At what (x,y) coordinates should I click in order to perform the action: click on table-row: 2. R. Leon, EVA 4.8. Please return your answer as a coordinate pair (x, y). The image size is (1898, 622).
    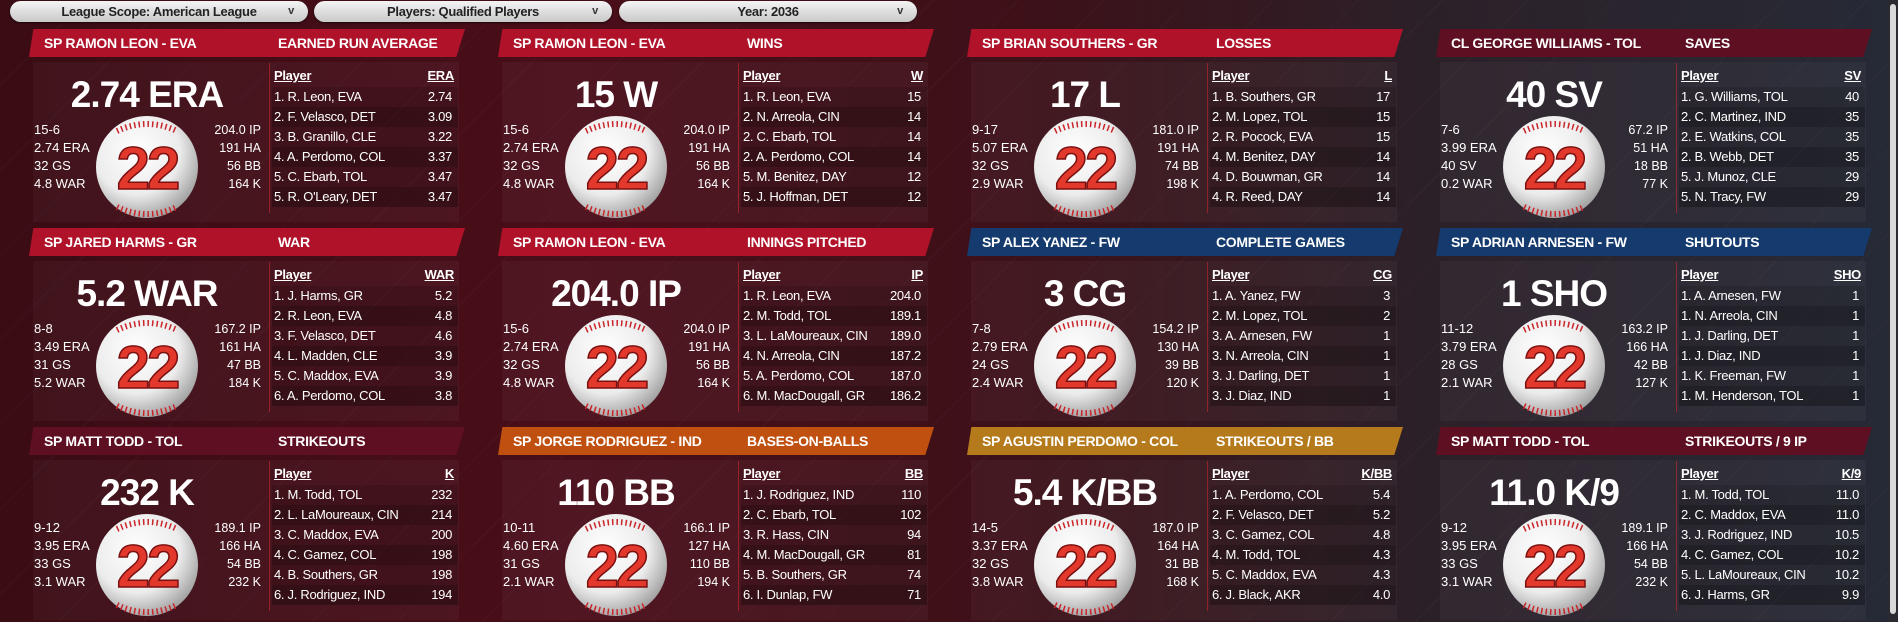
    Looking at the image, I should click on (365, 316).